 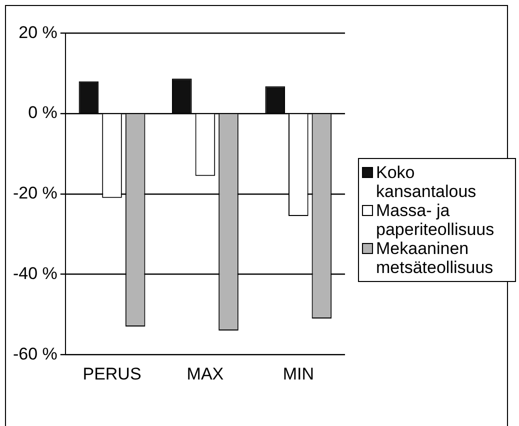 I want to click on legend-label: Koko kansantalous, so click(x=427, y=182).